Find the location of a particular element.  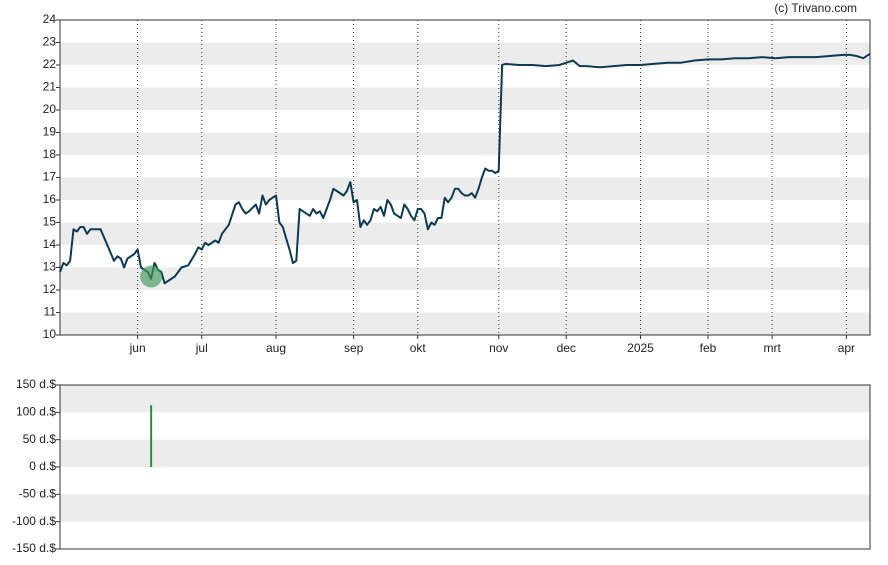

y-tick-label: 22 is located at coordinates (50, 64).